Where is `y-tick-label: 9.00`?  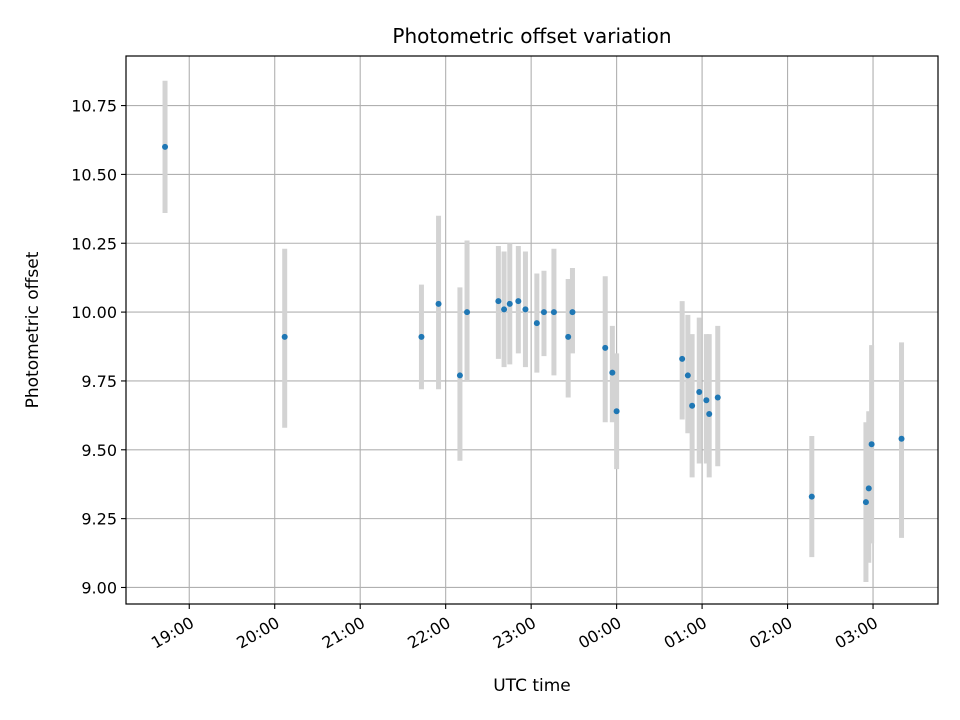
y-tick-label: 9.00 is located at coordinates (99, 587).